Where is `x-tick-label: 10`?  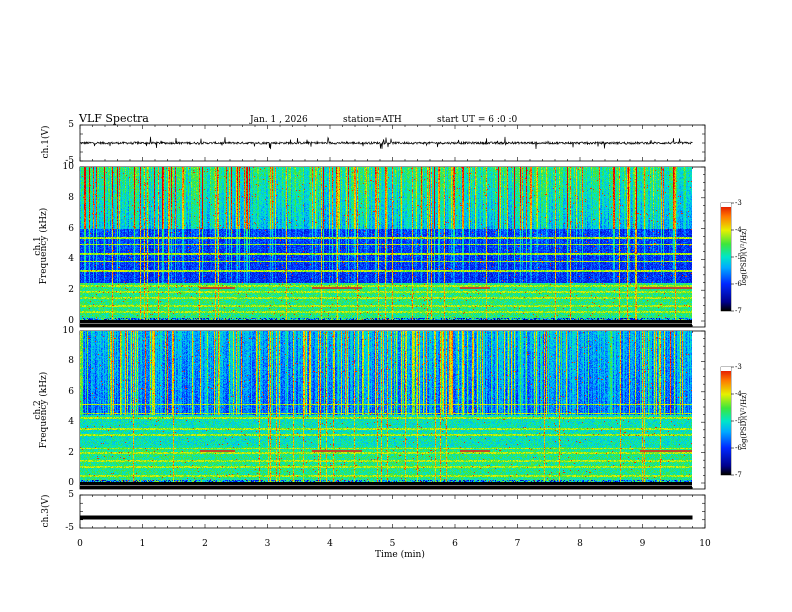
x-tick-label: 10 is located at coordinates (705, 544).